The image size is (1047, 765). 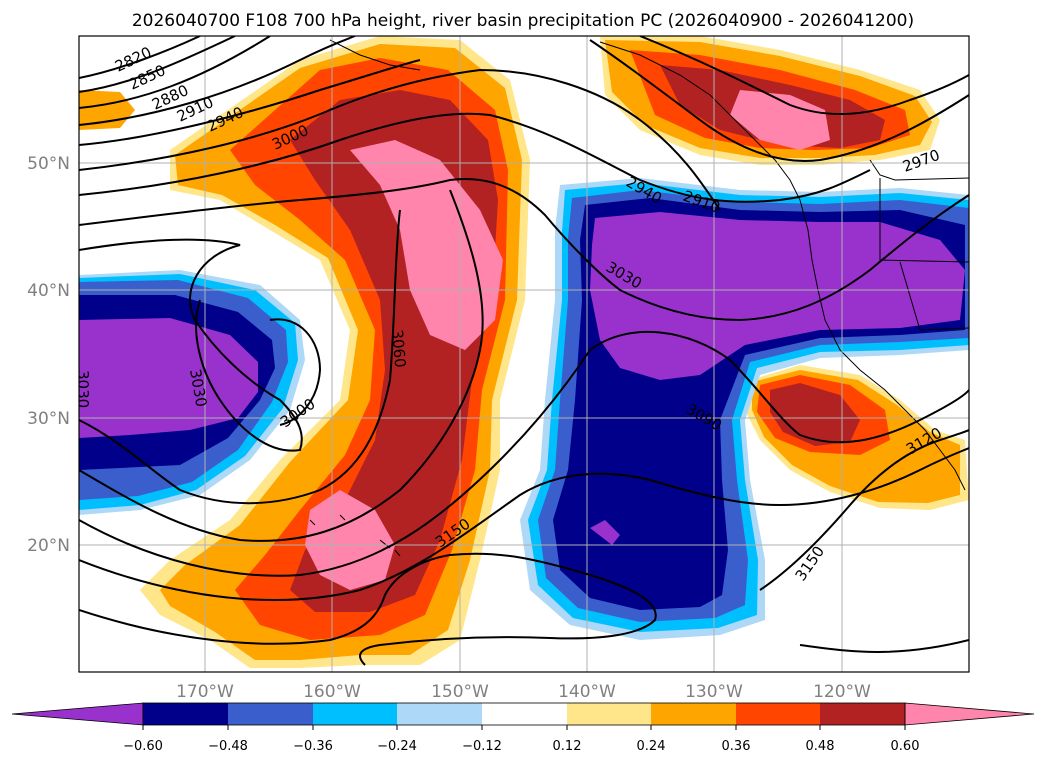 What do you see at coordinates (523, 692) in the screenshot?
I see `longitude-labels: 170°W 160°W 150°W 140°W 130°W 120°W` at bounding box center [523, 692].